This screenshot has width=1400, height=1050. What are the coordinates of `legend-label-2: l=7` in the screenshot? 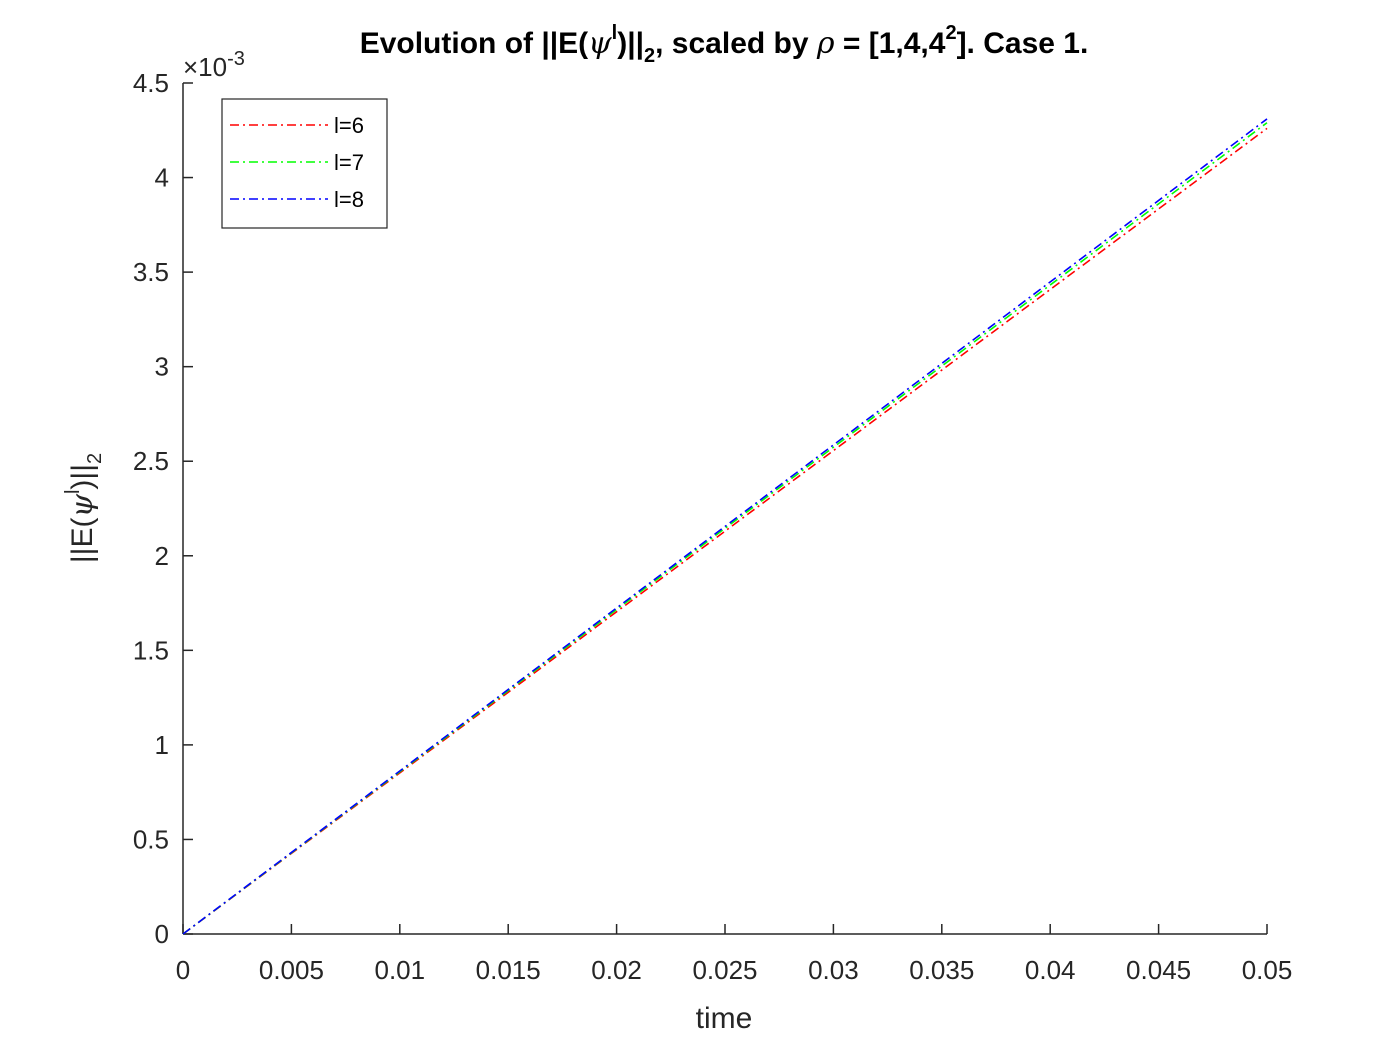 It's located at (349, 162).